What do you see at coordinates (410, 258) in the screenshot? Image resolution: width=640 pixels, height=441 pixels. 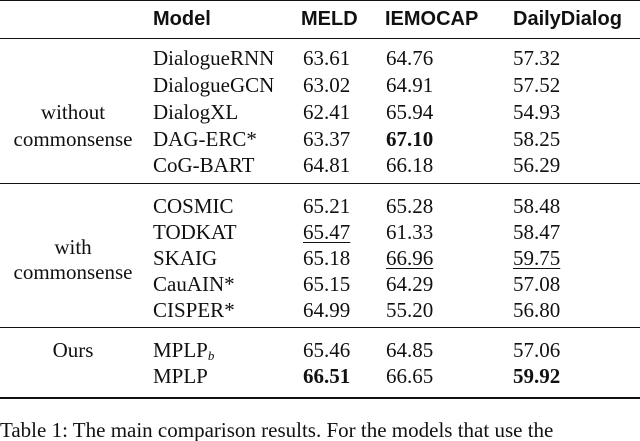 I see `iemocap-score-second: 66.96` at bounding box center [410, 258].